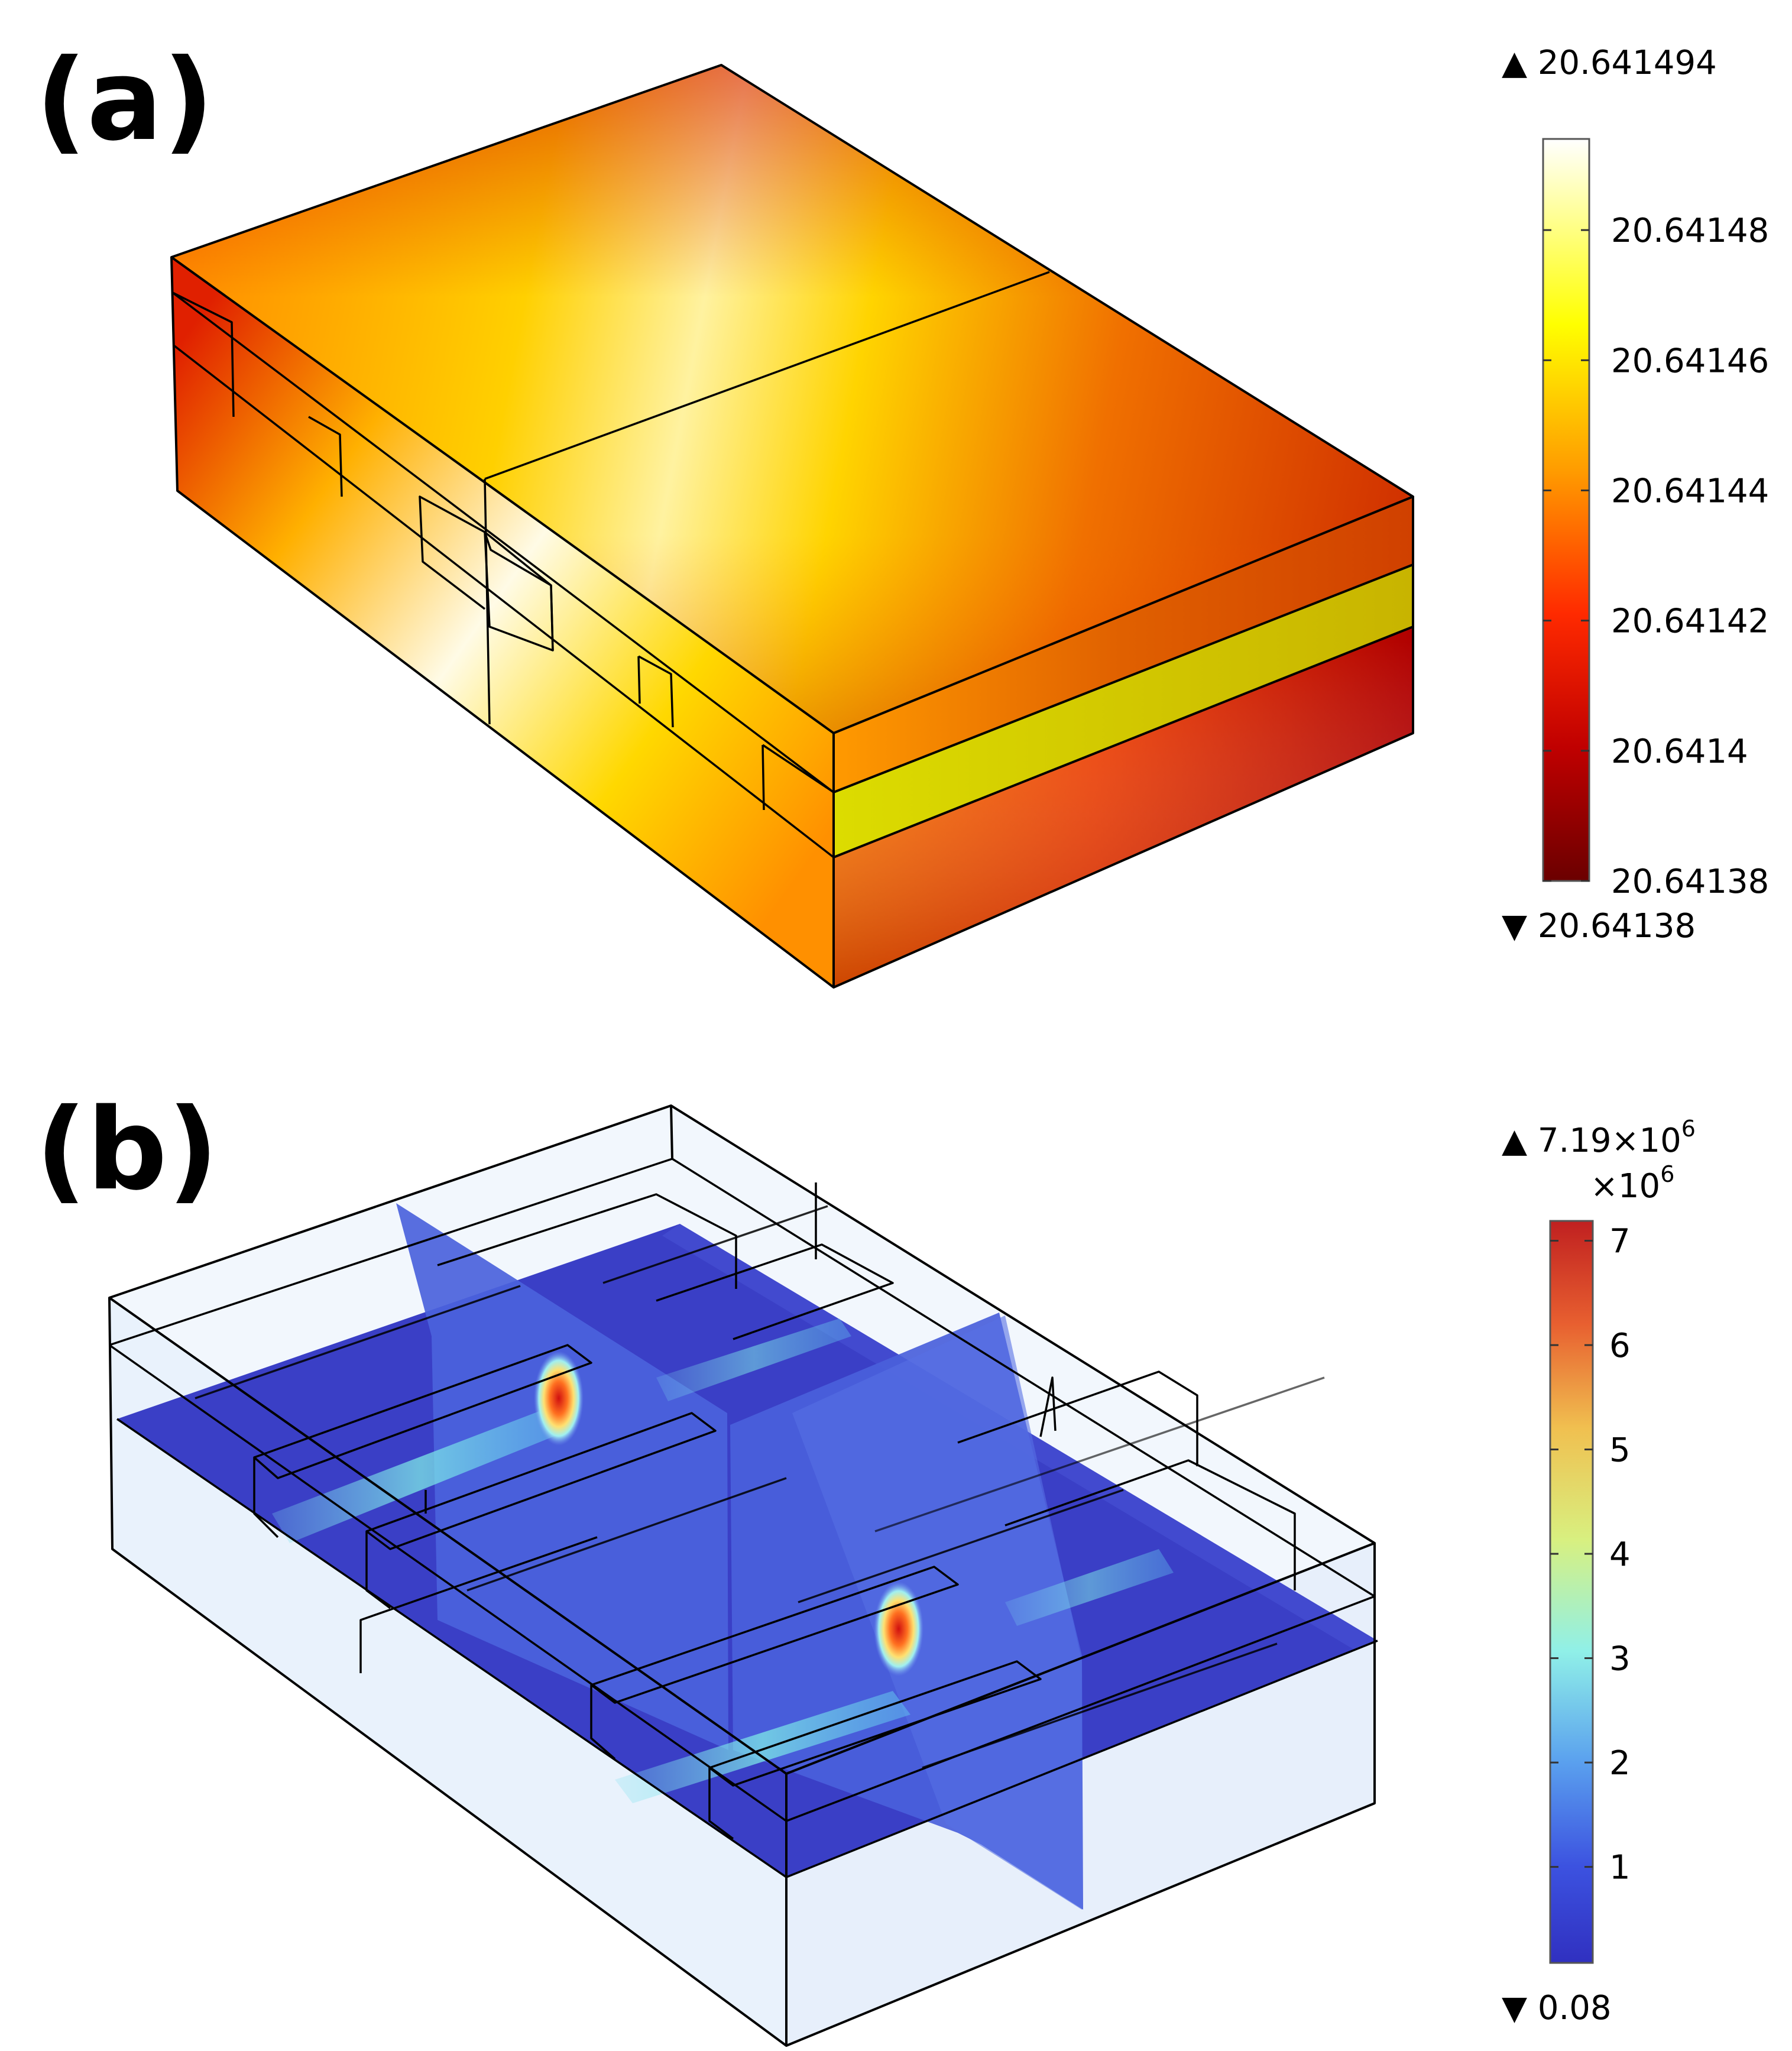 The image size is (1792, 2051). What do you see at coordinates (1690, 361) in the screenshot?
I see `colorbar-tick-label: 20.64146` at bounding box center [1690, 361].